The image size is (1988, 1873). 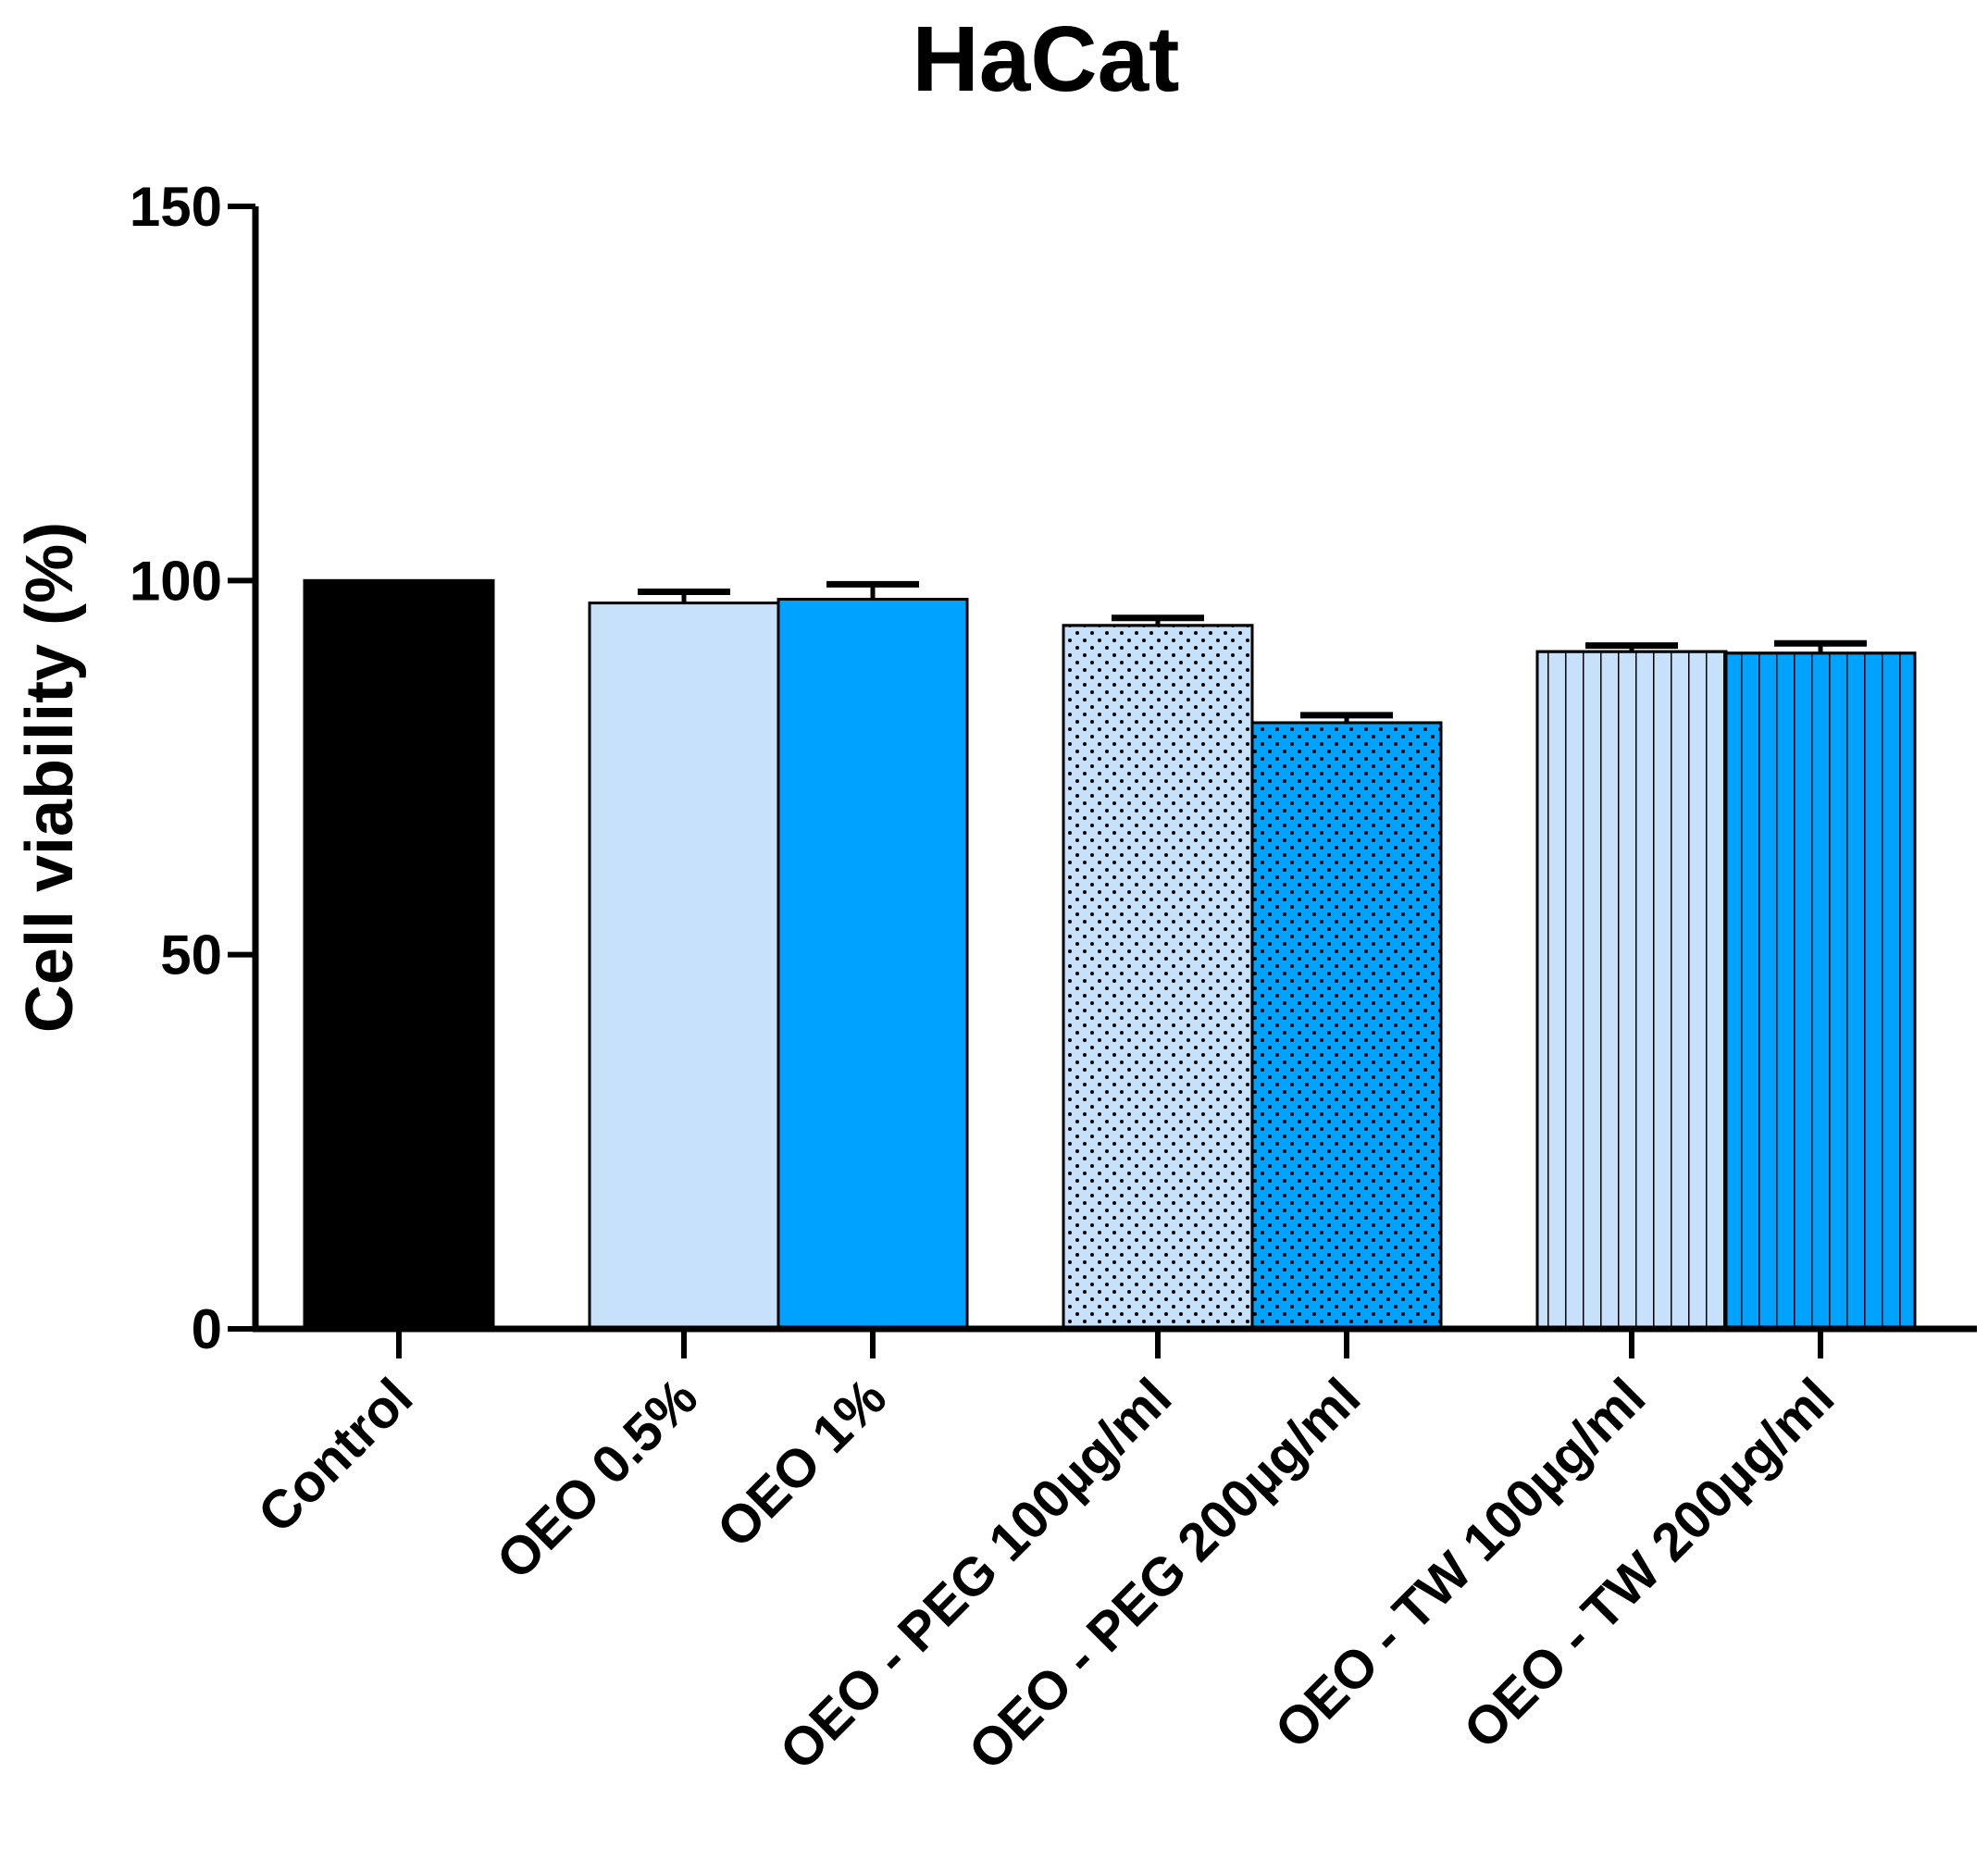 What do you see at coordinates (50, 778) in the screenshot?
I see `y-axis-label: Cell viability (%)` at bounding box center [50, 778].